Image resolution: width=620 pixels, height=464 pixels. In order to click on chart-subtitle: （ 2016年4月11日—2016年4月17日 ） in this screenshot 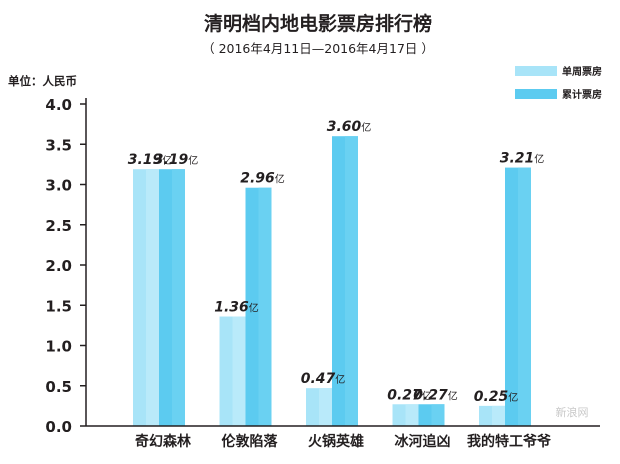, I will do `click(318, 48)`.